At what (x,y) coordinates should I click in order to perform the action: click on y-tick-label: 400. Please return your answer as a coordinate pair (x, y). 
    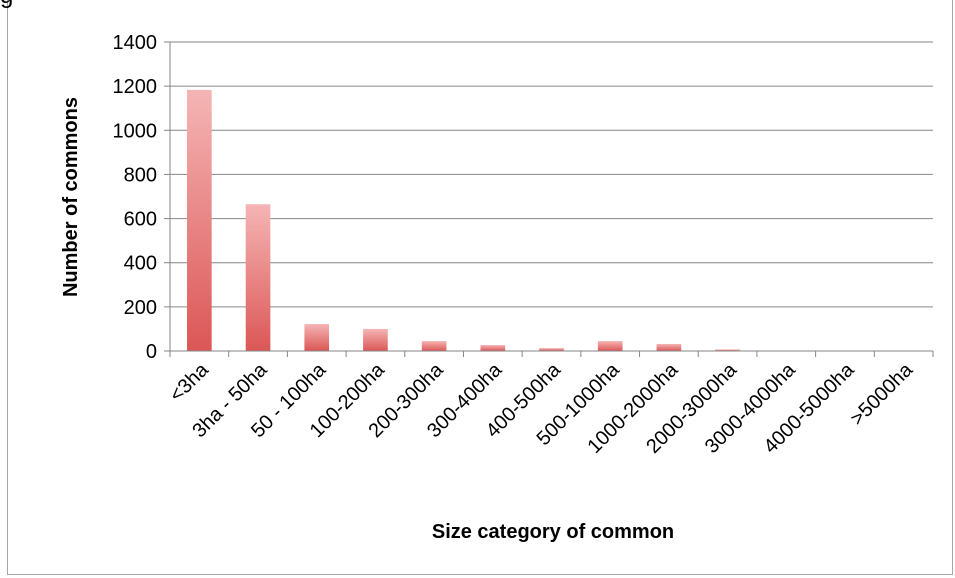
    Looking at the image, I should click on (140, 264).